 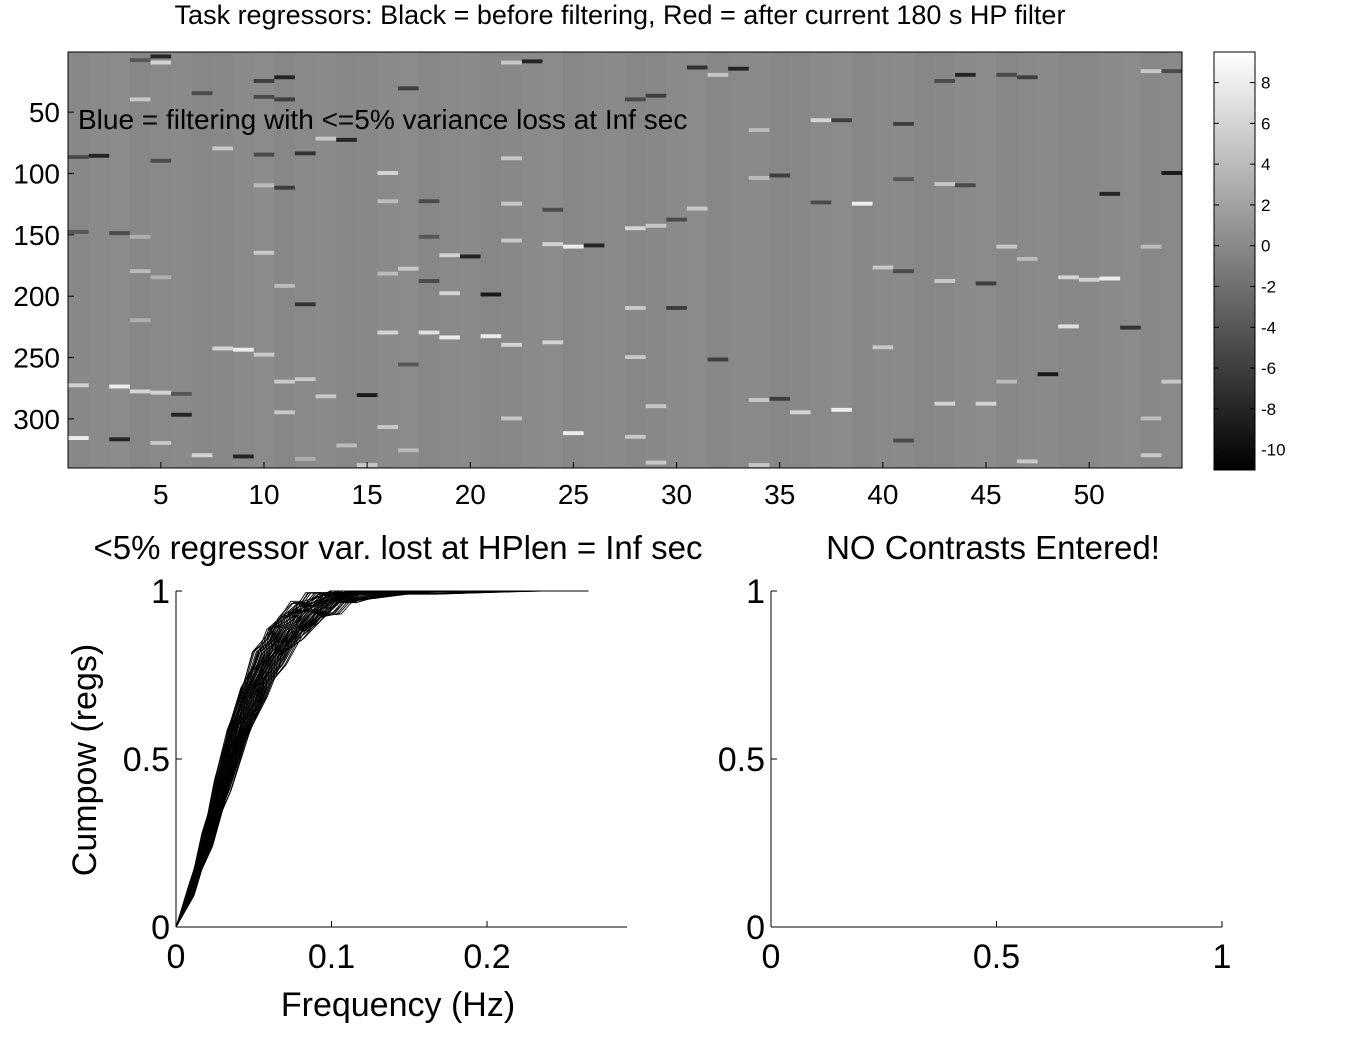 What do you see at coordinates (741, 760) in the screenshot?
I see `contrasts-y-tick-label: 0.5` at bounding box center [741, 760].